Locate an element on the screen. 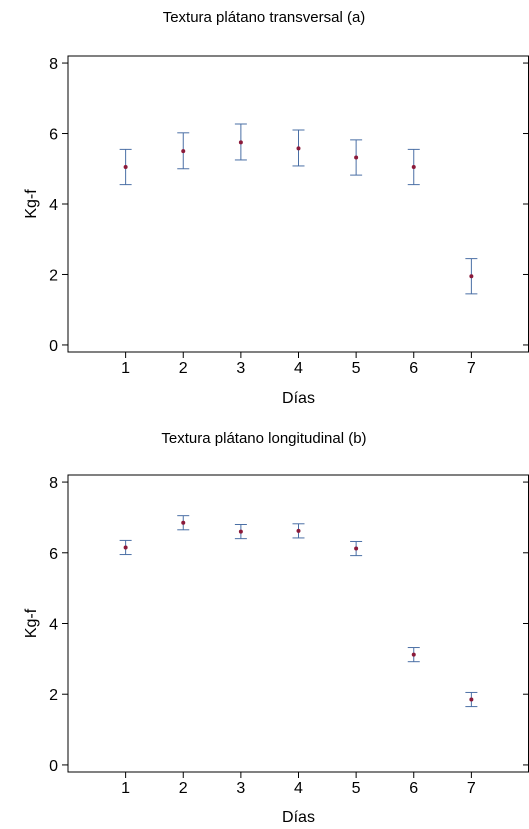 The width and height of the screenshot is (529, 829). chart-title: Textura plátano transversal (a) is located at coordinates (264, 17).